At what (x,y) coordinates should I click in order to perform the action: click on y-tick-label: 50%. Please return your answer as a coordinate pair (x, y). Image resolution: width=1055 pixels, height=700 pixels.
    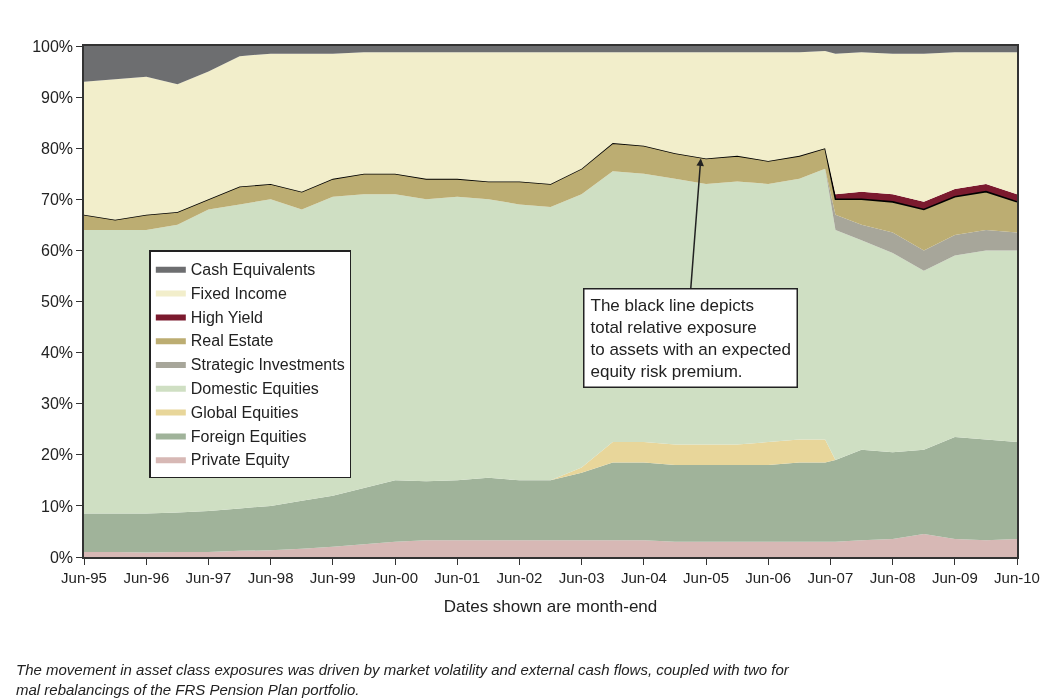
    Looking at the image, I should click on (57, 302).